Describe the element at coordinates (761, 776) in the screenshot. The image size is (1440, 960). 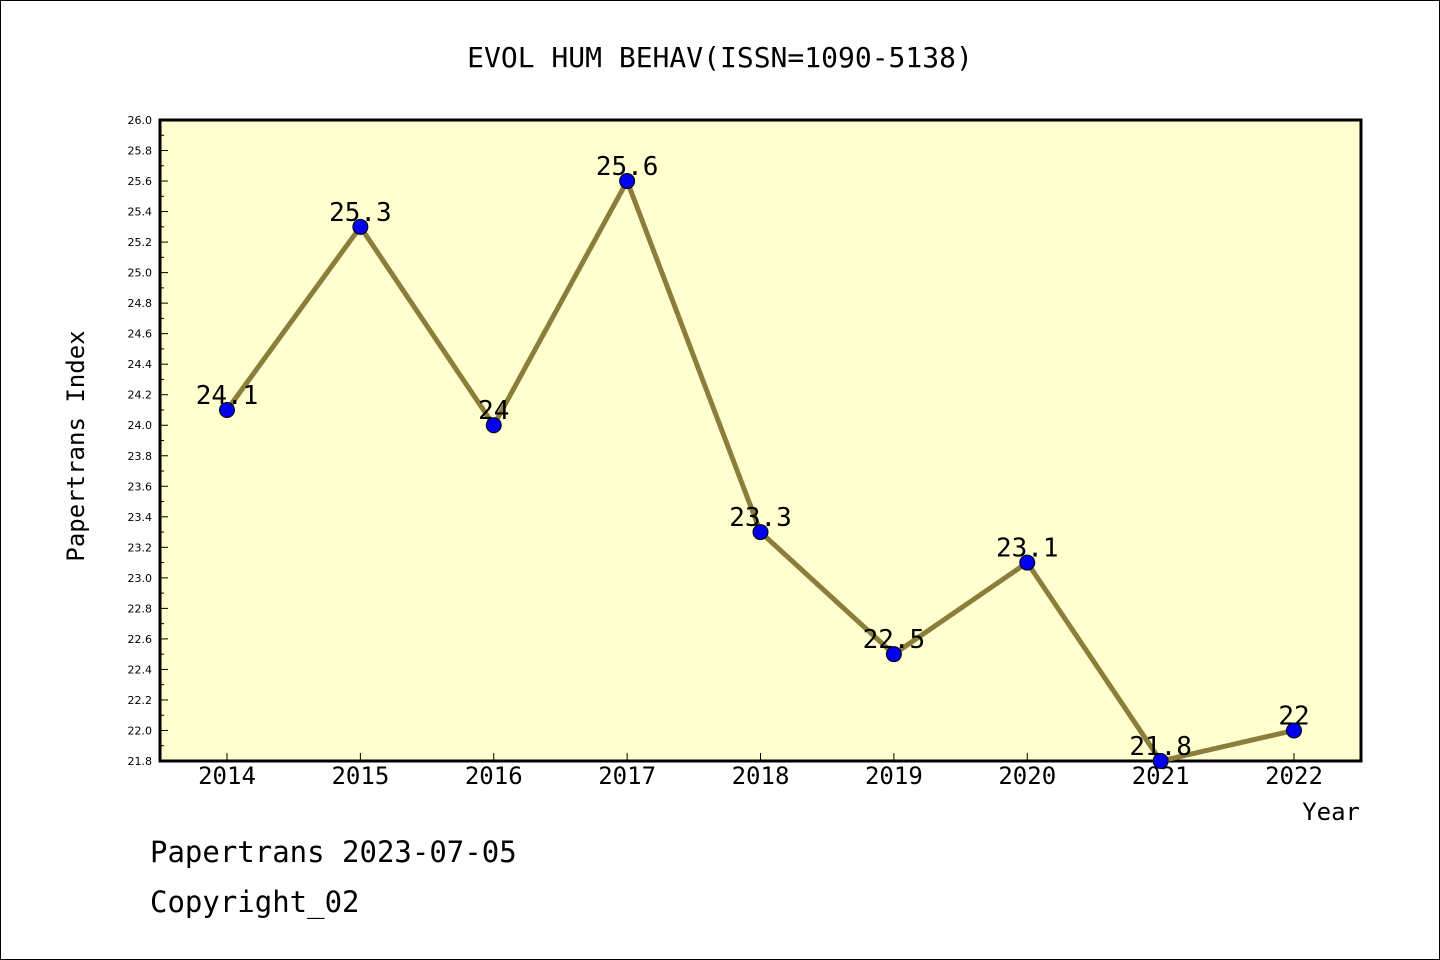
I see `x-tick-label: 2018` at that location.